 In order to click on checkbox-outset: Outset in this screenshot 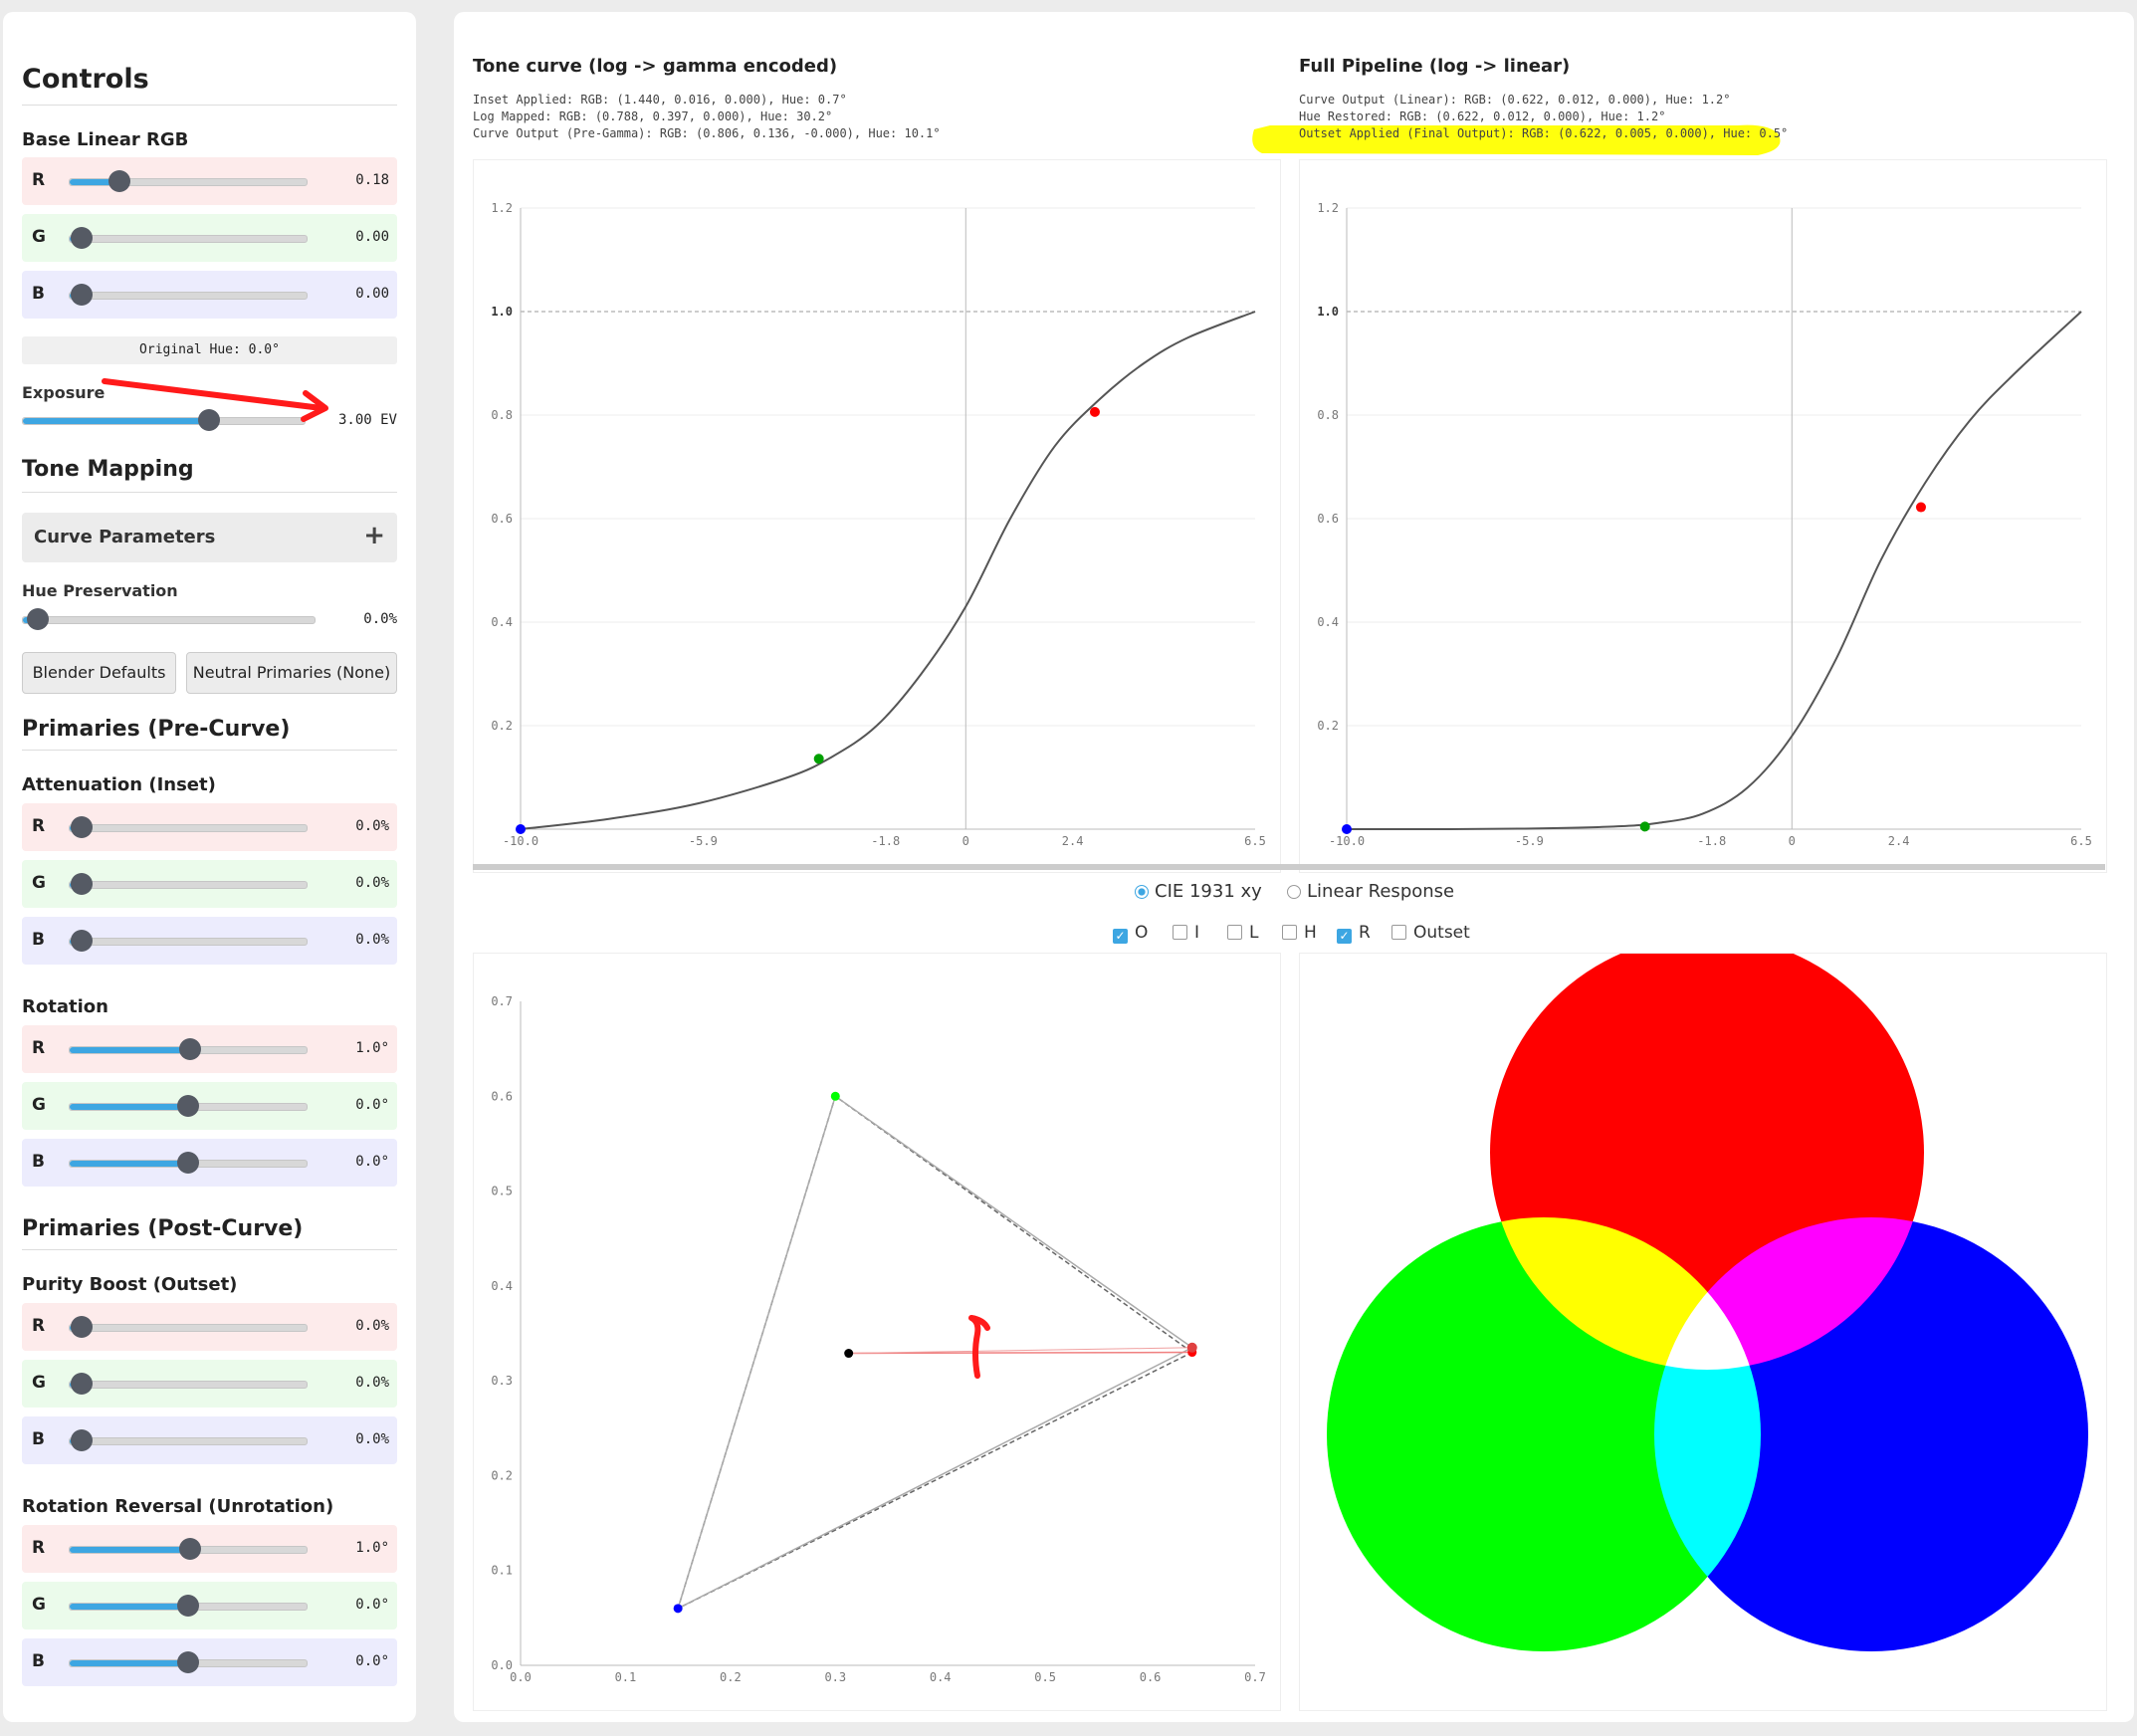, I will do `click(1430, 933)`.